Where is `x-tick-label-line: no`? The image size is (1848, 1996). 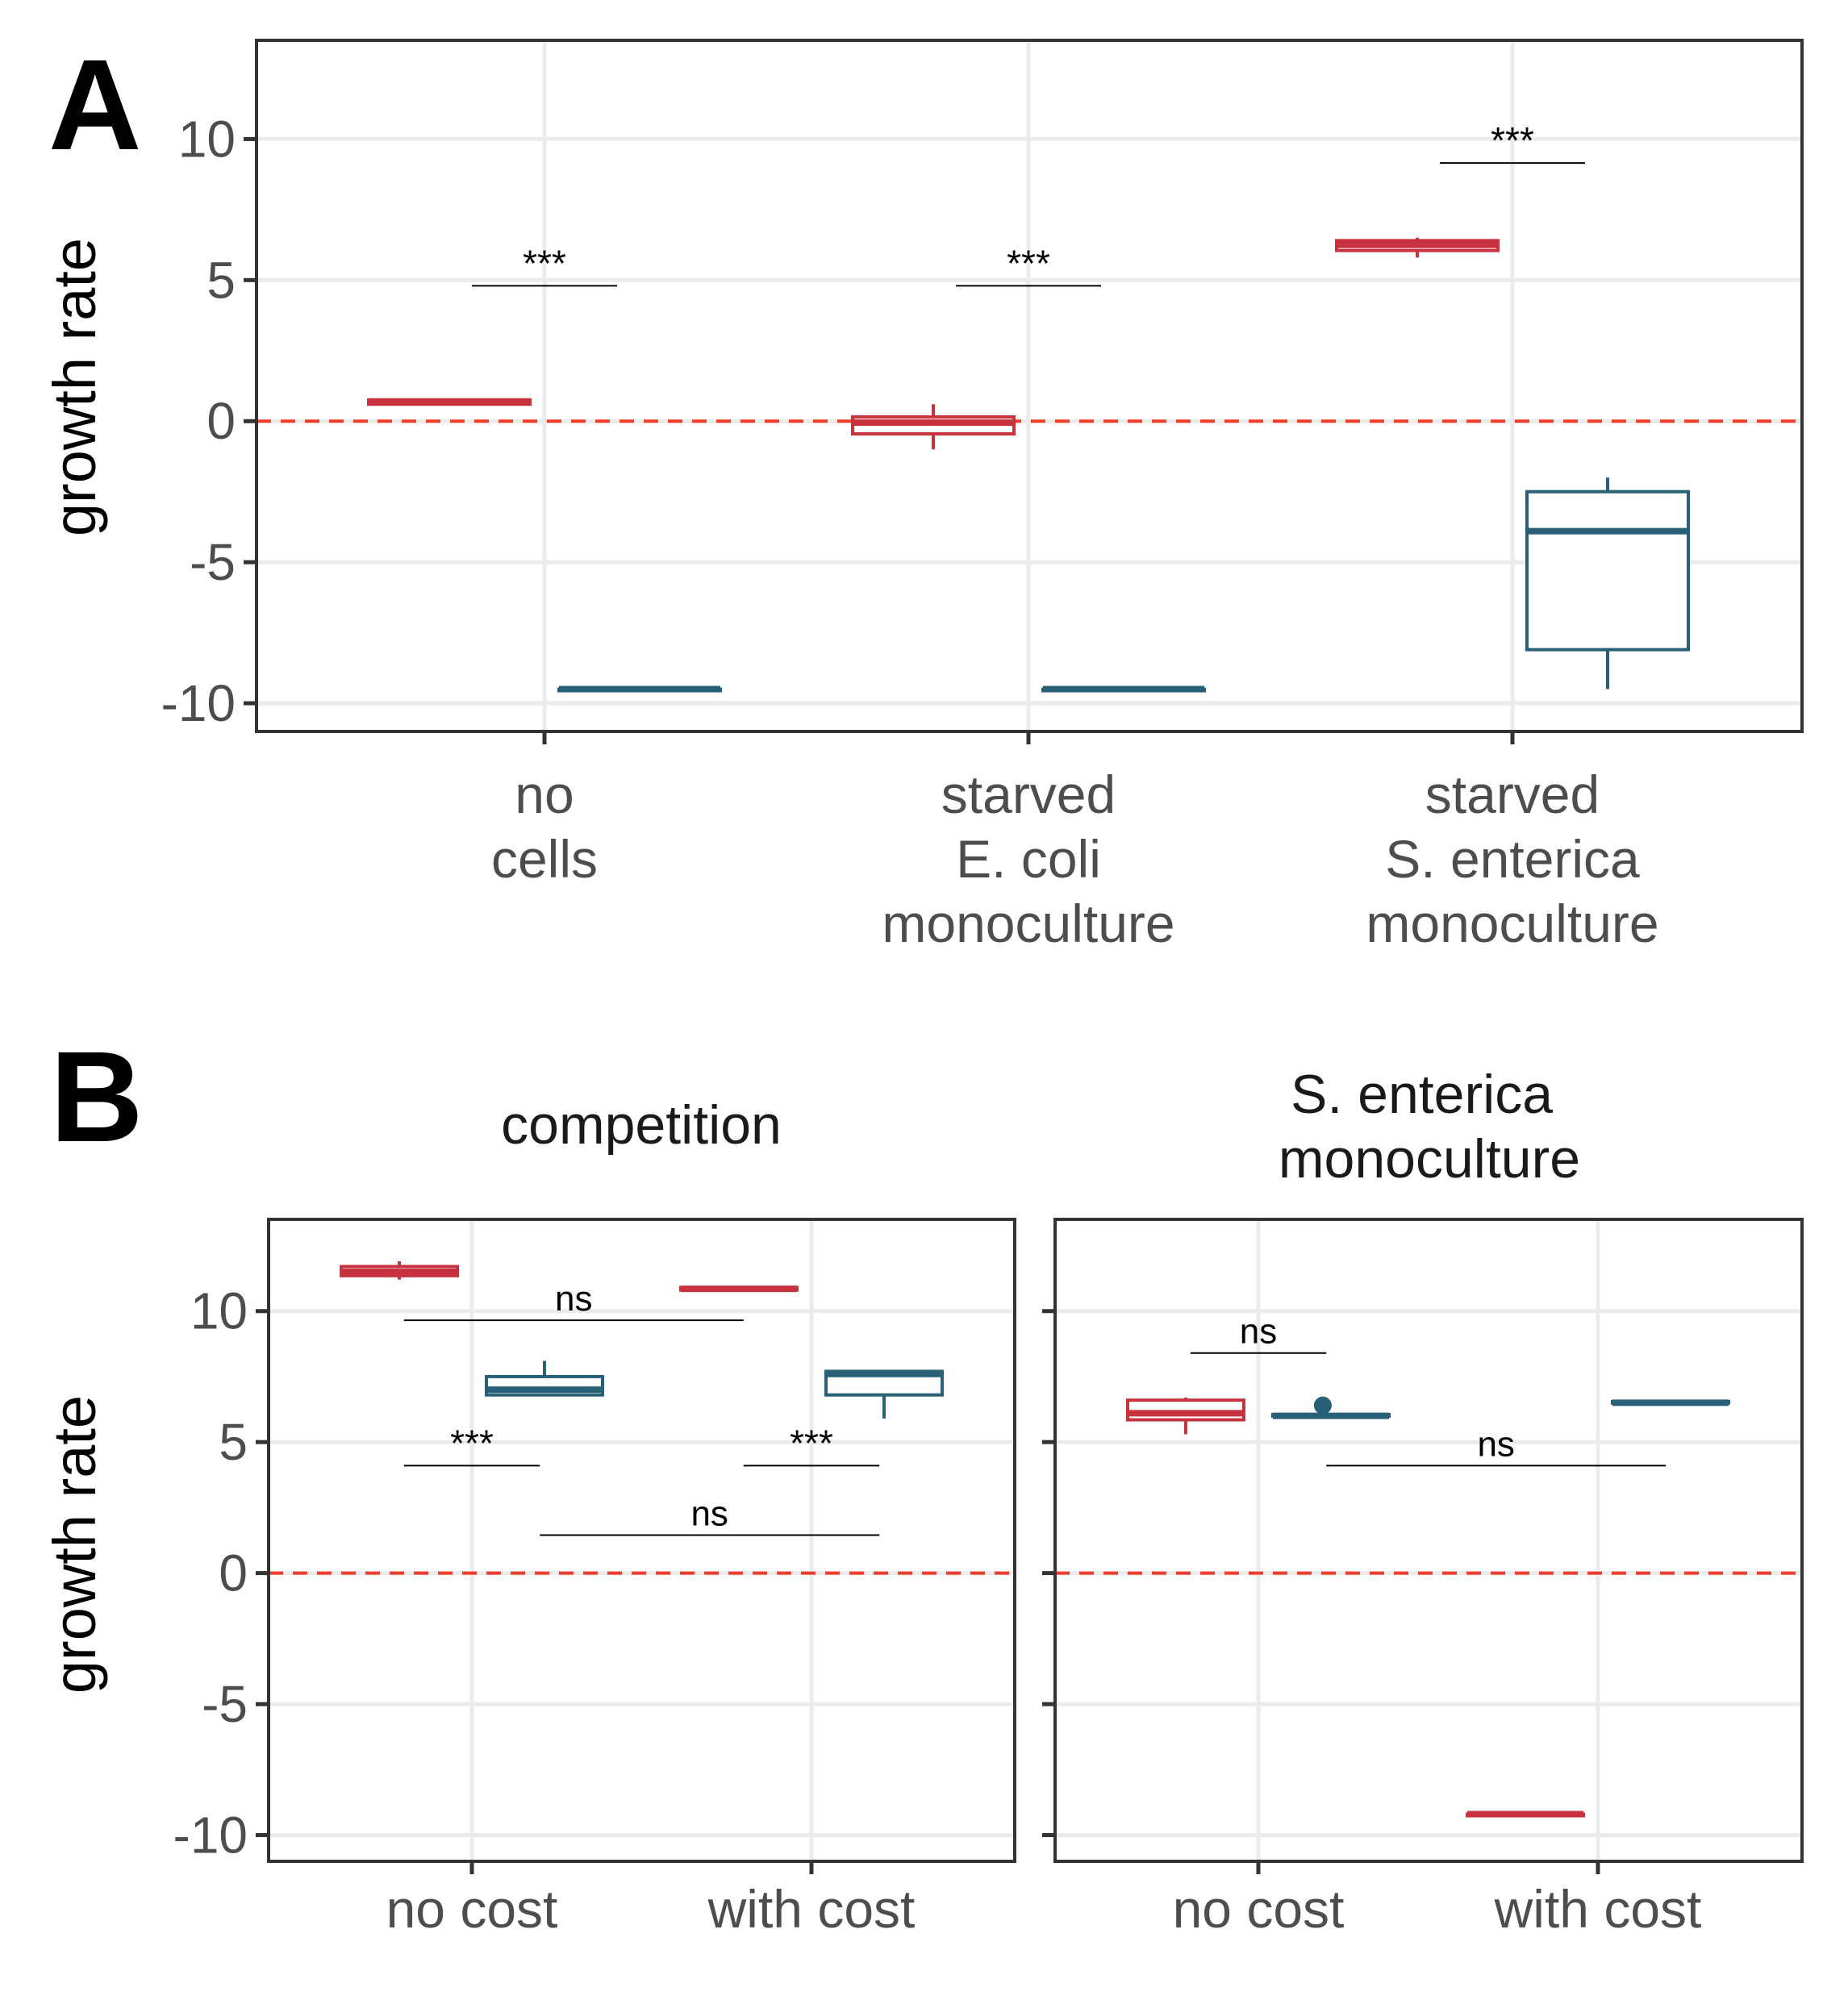
x-tick-label-line: no is located at coordinates (544, 794).